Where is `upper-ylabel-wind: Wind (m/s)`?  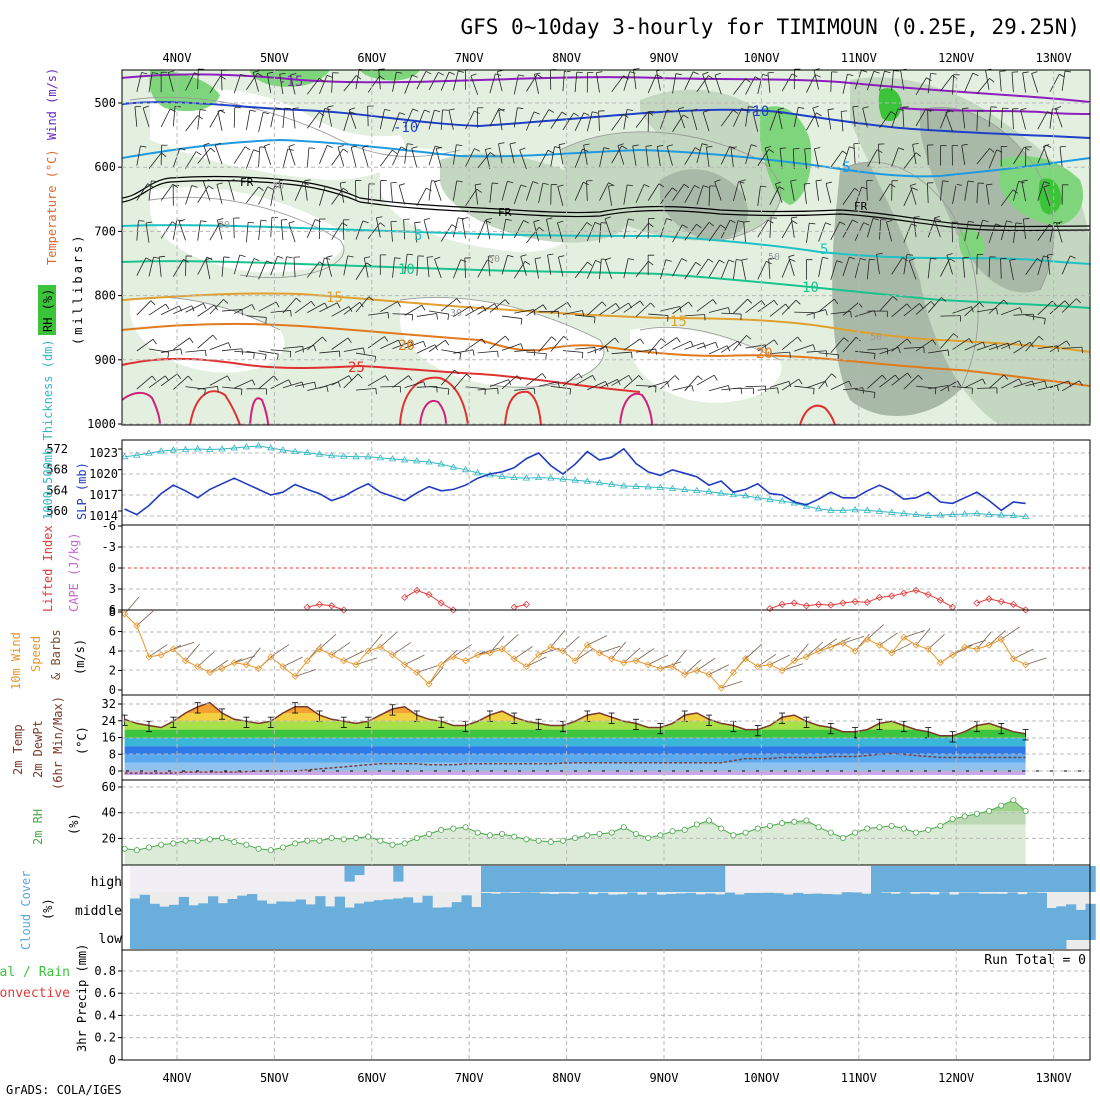
upper-ylabel-wind: Wind (m/s) is located at coordinates (52, 104).